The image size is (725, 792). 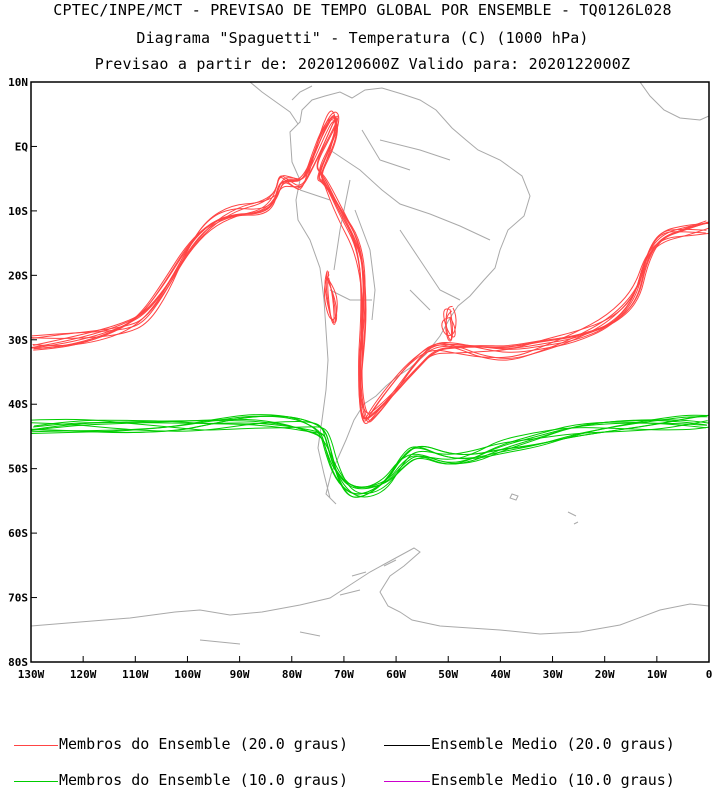 I want to click on y-tick-label: 20S, so click(x=18, y=275).